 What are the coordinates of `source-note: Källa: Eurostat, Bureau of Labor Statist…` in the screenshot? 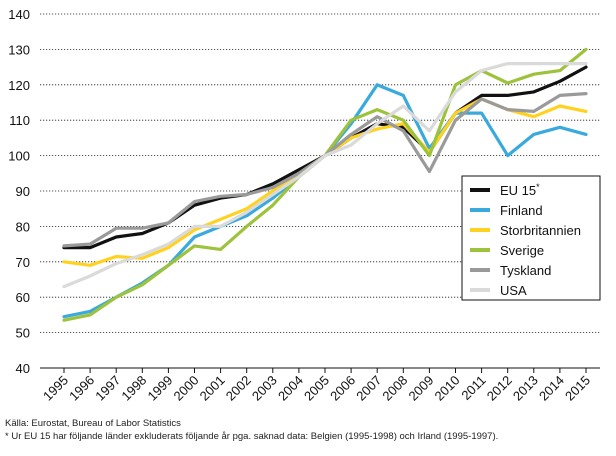 It's located at (93, 423).